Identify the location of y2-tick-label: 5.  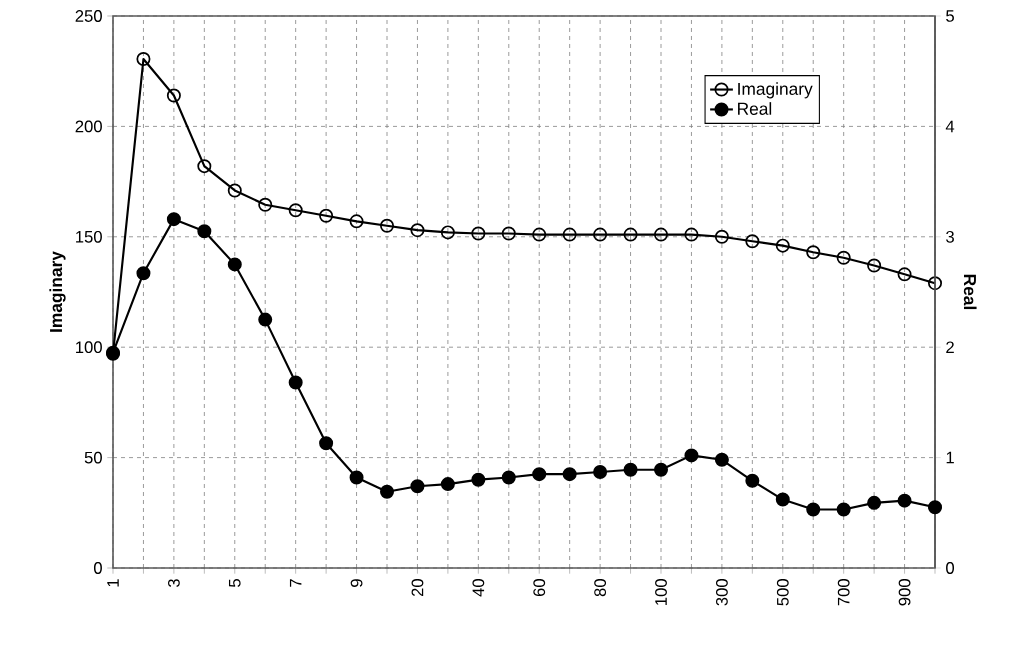
(950, 16).